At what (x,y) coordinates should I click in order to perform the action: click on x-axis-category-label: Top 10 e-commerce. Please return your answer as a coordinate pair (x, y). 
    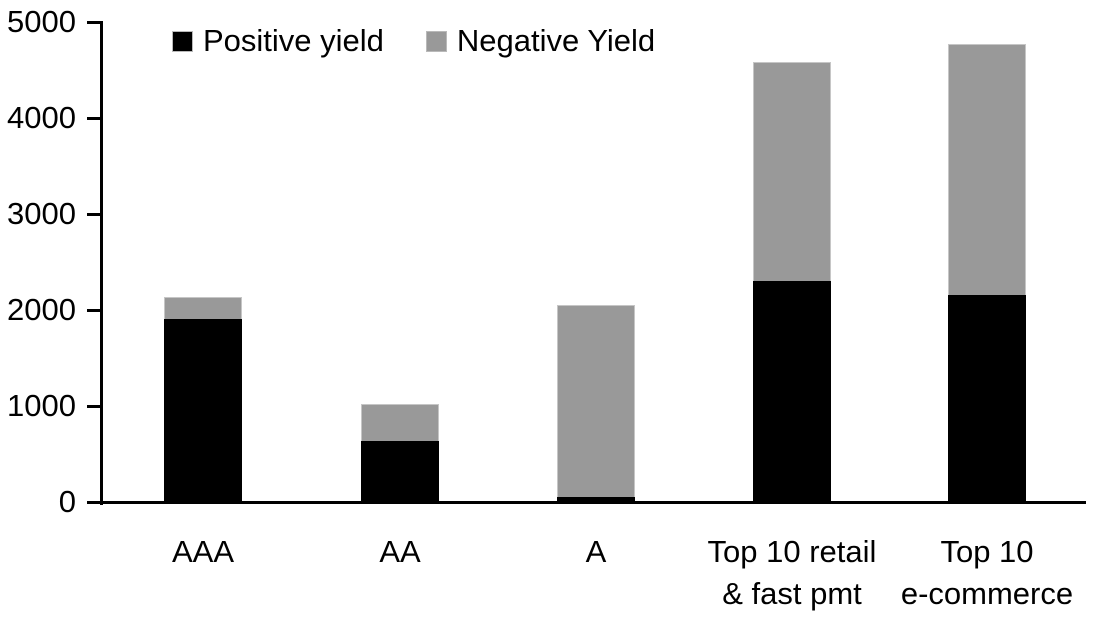
    Looking at the image, I should click on (987, 572).